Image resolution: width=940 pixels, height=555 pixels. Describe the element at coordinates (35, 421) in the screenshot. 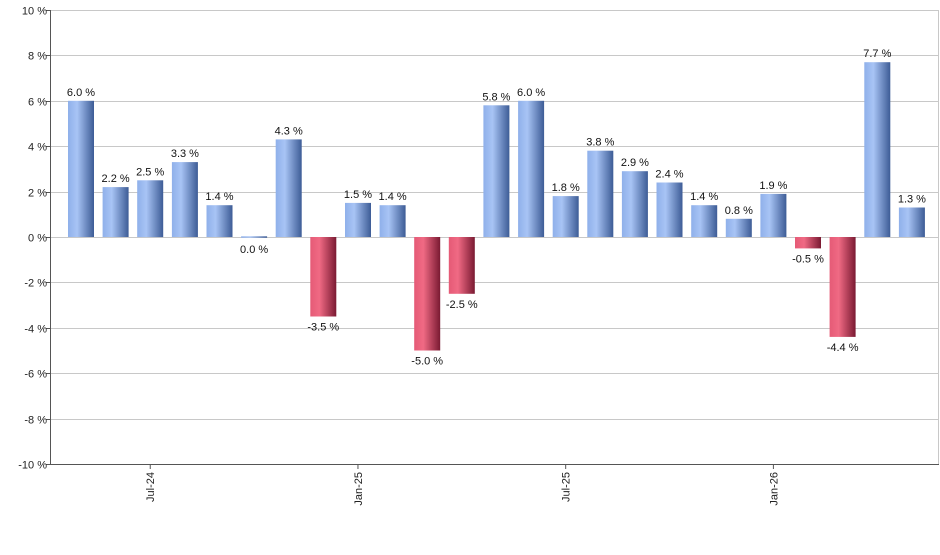

I see `y-tick-label: -8 %` at that location.